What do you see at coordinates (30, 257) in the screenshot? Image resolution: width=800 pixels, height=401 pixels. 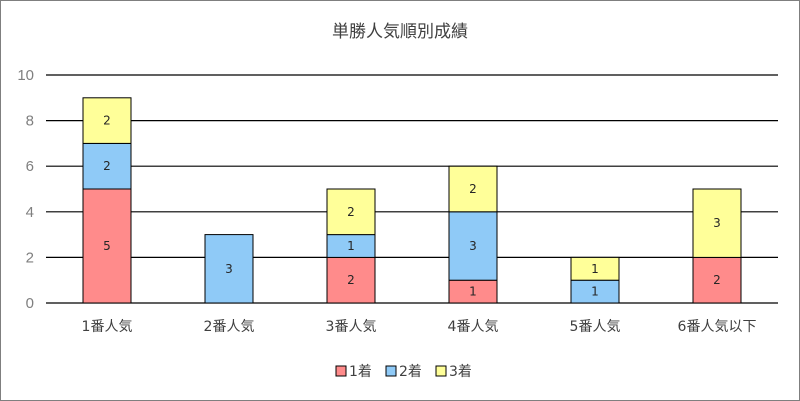 I see `y-tick-label: 2` at bounding box center [30, 257].